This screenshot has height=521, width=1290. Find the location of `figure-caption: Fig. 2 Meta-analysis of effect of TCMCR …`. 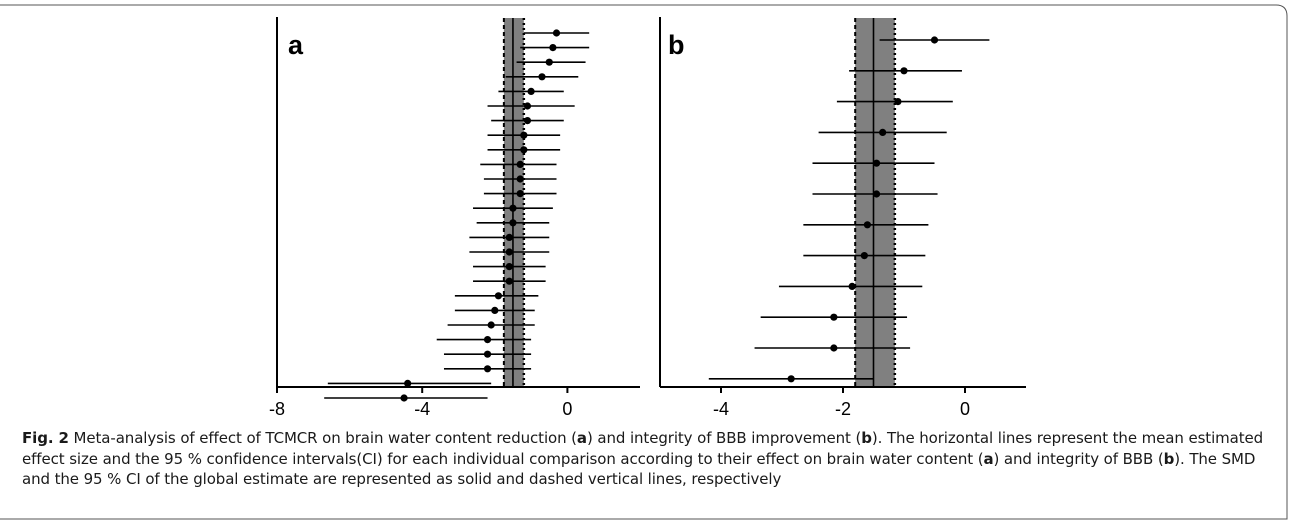

figure-caption: Fig. 2 Meta-analysis of effect of TCMCR … is located at coordinates (647, 459).